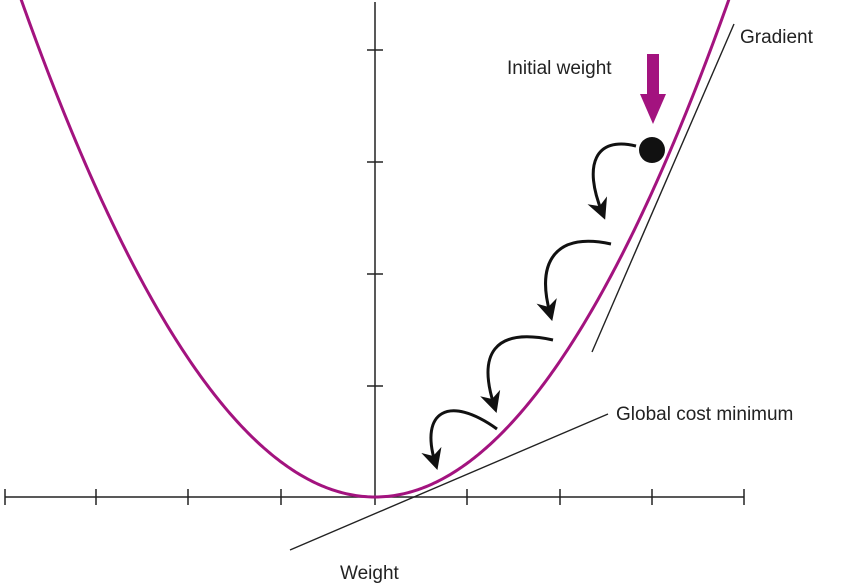  What do you see at coordinates (704, 414) in the screenshot?
I see `global-minimum-label: Global cost minimum` at bounding box center [704, 414].